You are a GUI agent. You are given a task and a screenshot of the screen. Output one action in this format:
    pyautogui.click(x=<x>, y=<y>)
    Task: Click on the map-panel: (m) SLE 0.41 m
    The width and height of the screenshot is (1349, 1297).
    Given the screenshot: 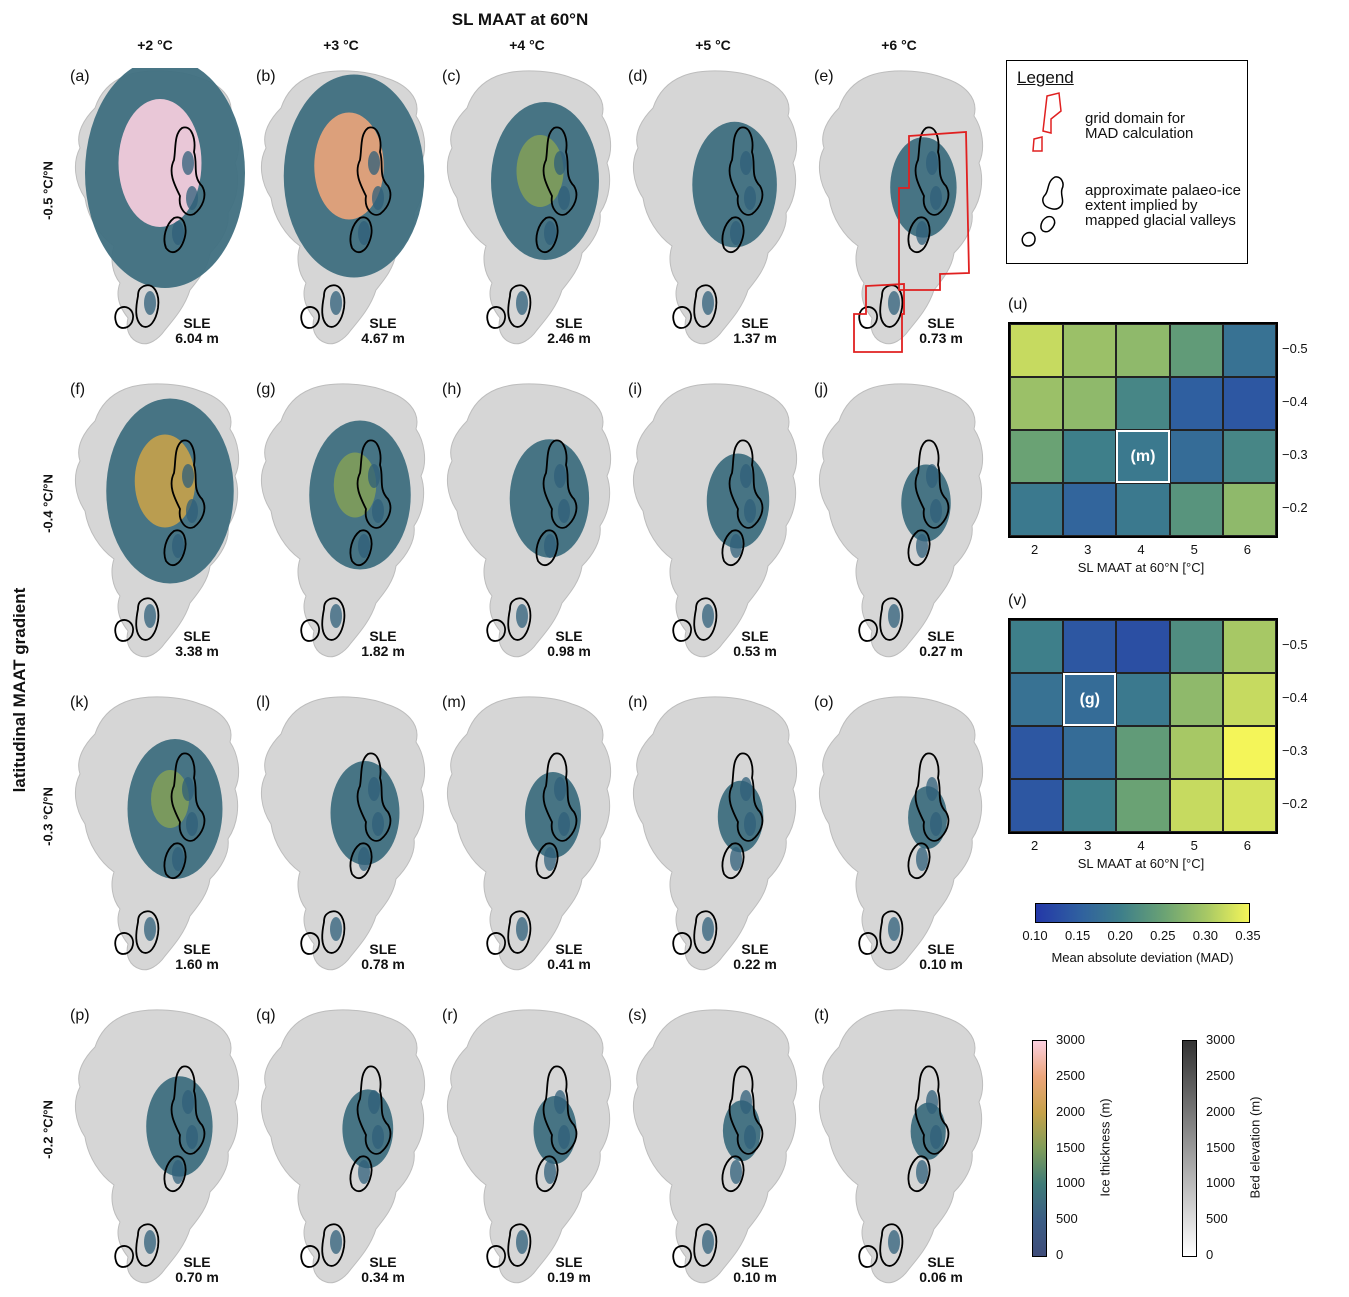 What is the action you would take?
    pyautogui.click(x=532, y=839)
    